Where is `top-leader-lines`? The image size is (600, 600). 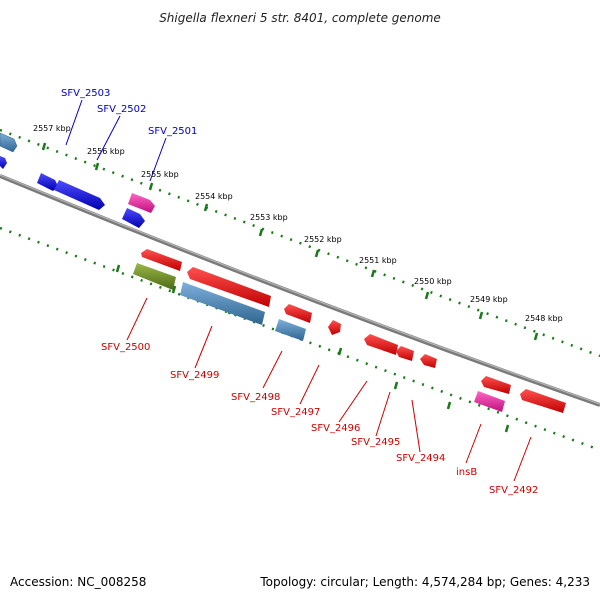 top-leader-lines is located at coordinates (116, 140).